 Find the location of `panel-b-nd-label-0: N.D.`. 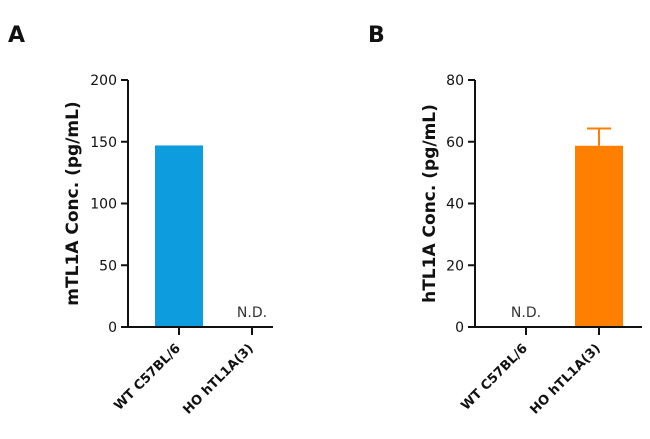

panel-b-nd-label-0: N.D. is located at coordinates (526, 313).